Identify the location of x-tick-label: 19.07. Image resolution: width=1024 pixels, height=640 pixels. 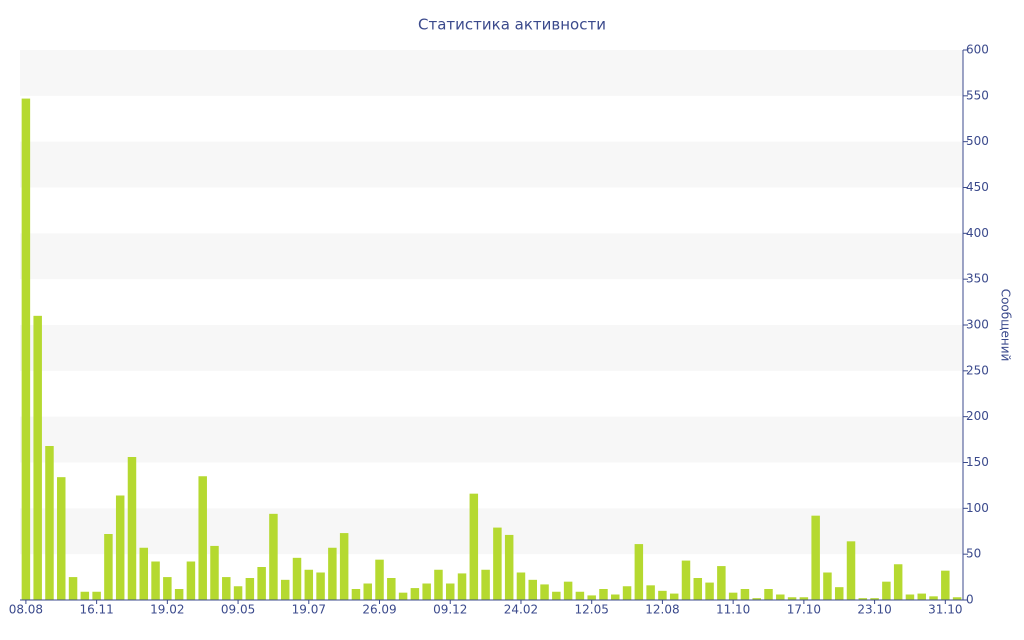
(309, 610).